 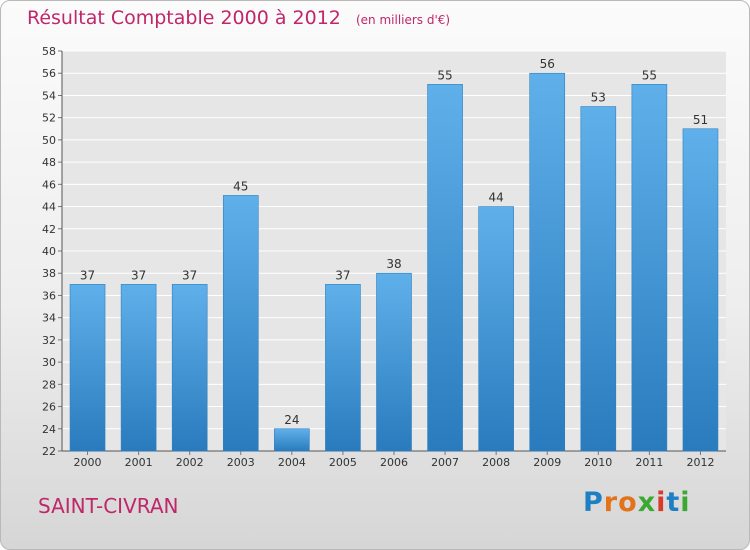 What do you see at coordinates (49, 251) in the screenshot?
I see `y-tick-label: 40` at bounding box center [49, 251].